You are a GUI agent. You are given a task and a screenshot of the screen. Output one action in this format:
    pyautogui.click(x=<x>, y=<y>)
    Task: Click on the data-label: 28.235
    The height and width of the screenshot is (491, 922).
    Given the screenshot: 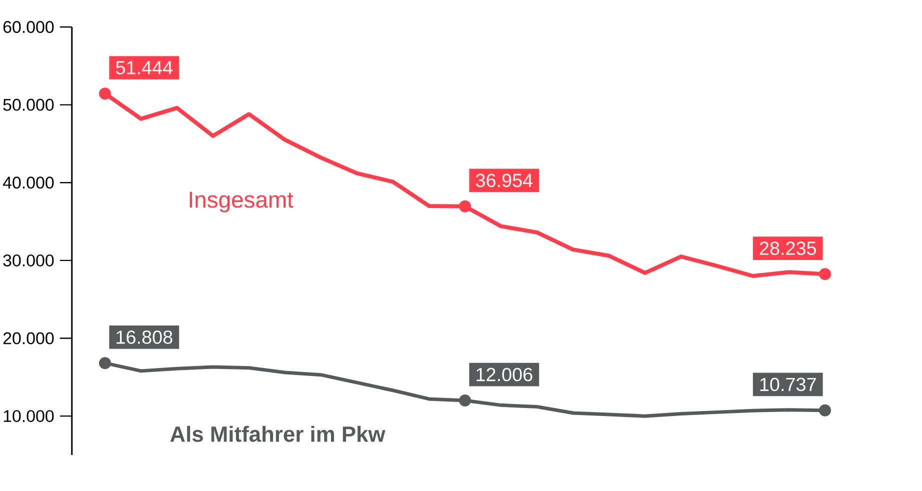 What is the action you would take?
    pyautogui.click(x=788, y=248)
    